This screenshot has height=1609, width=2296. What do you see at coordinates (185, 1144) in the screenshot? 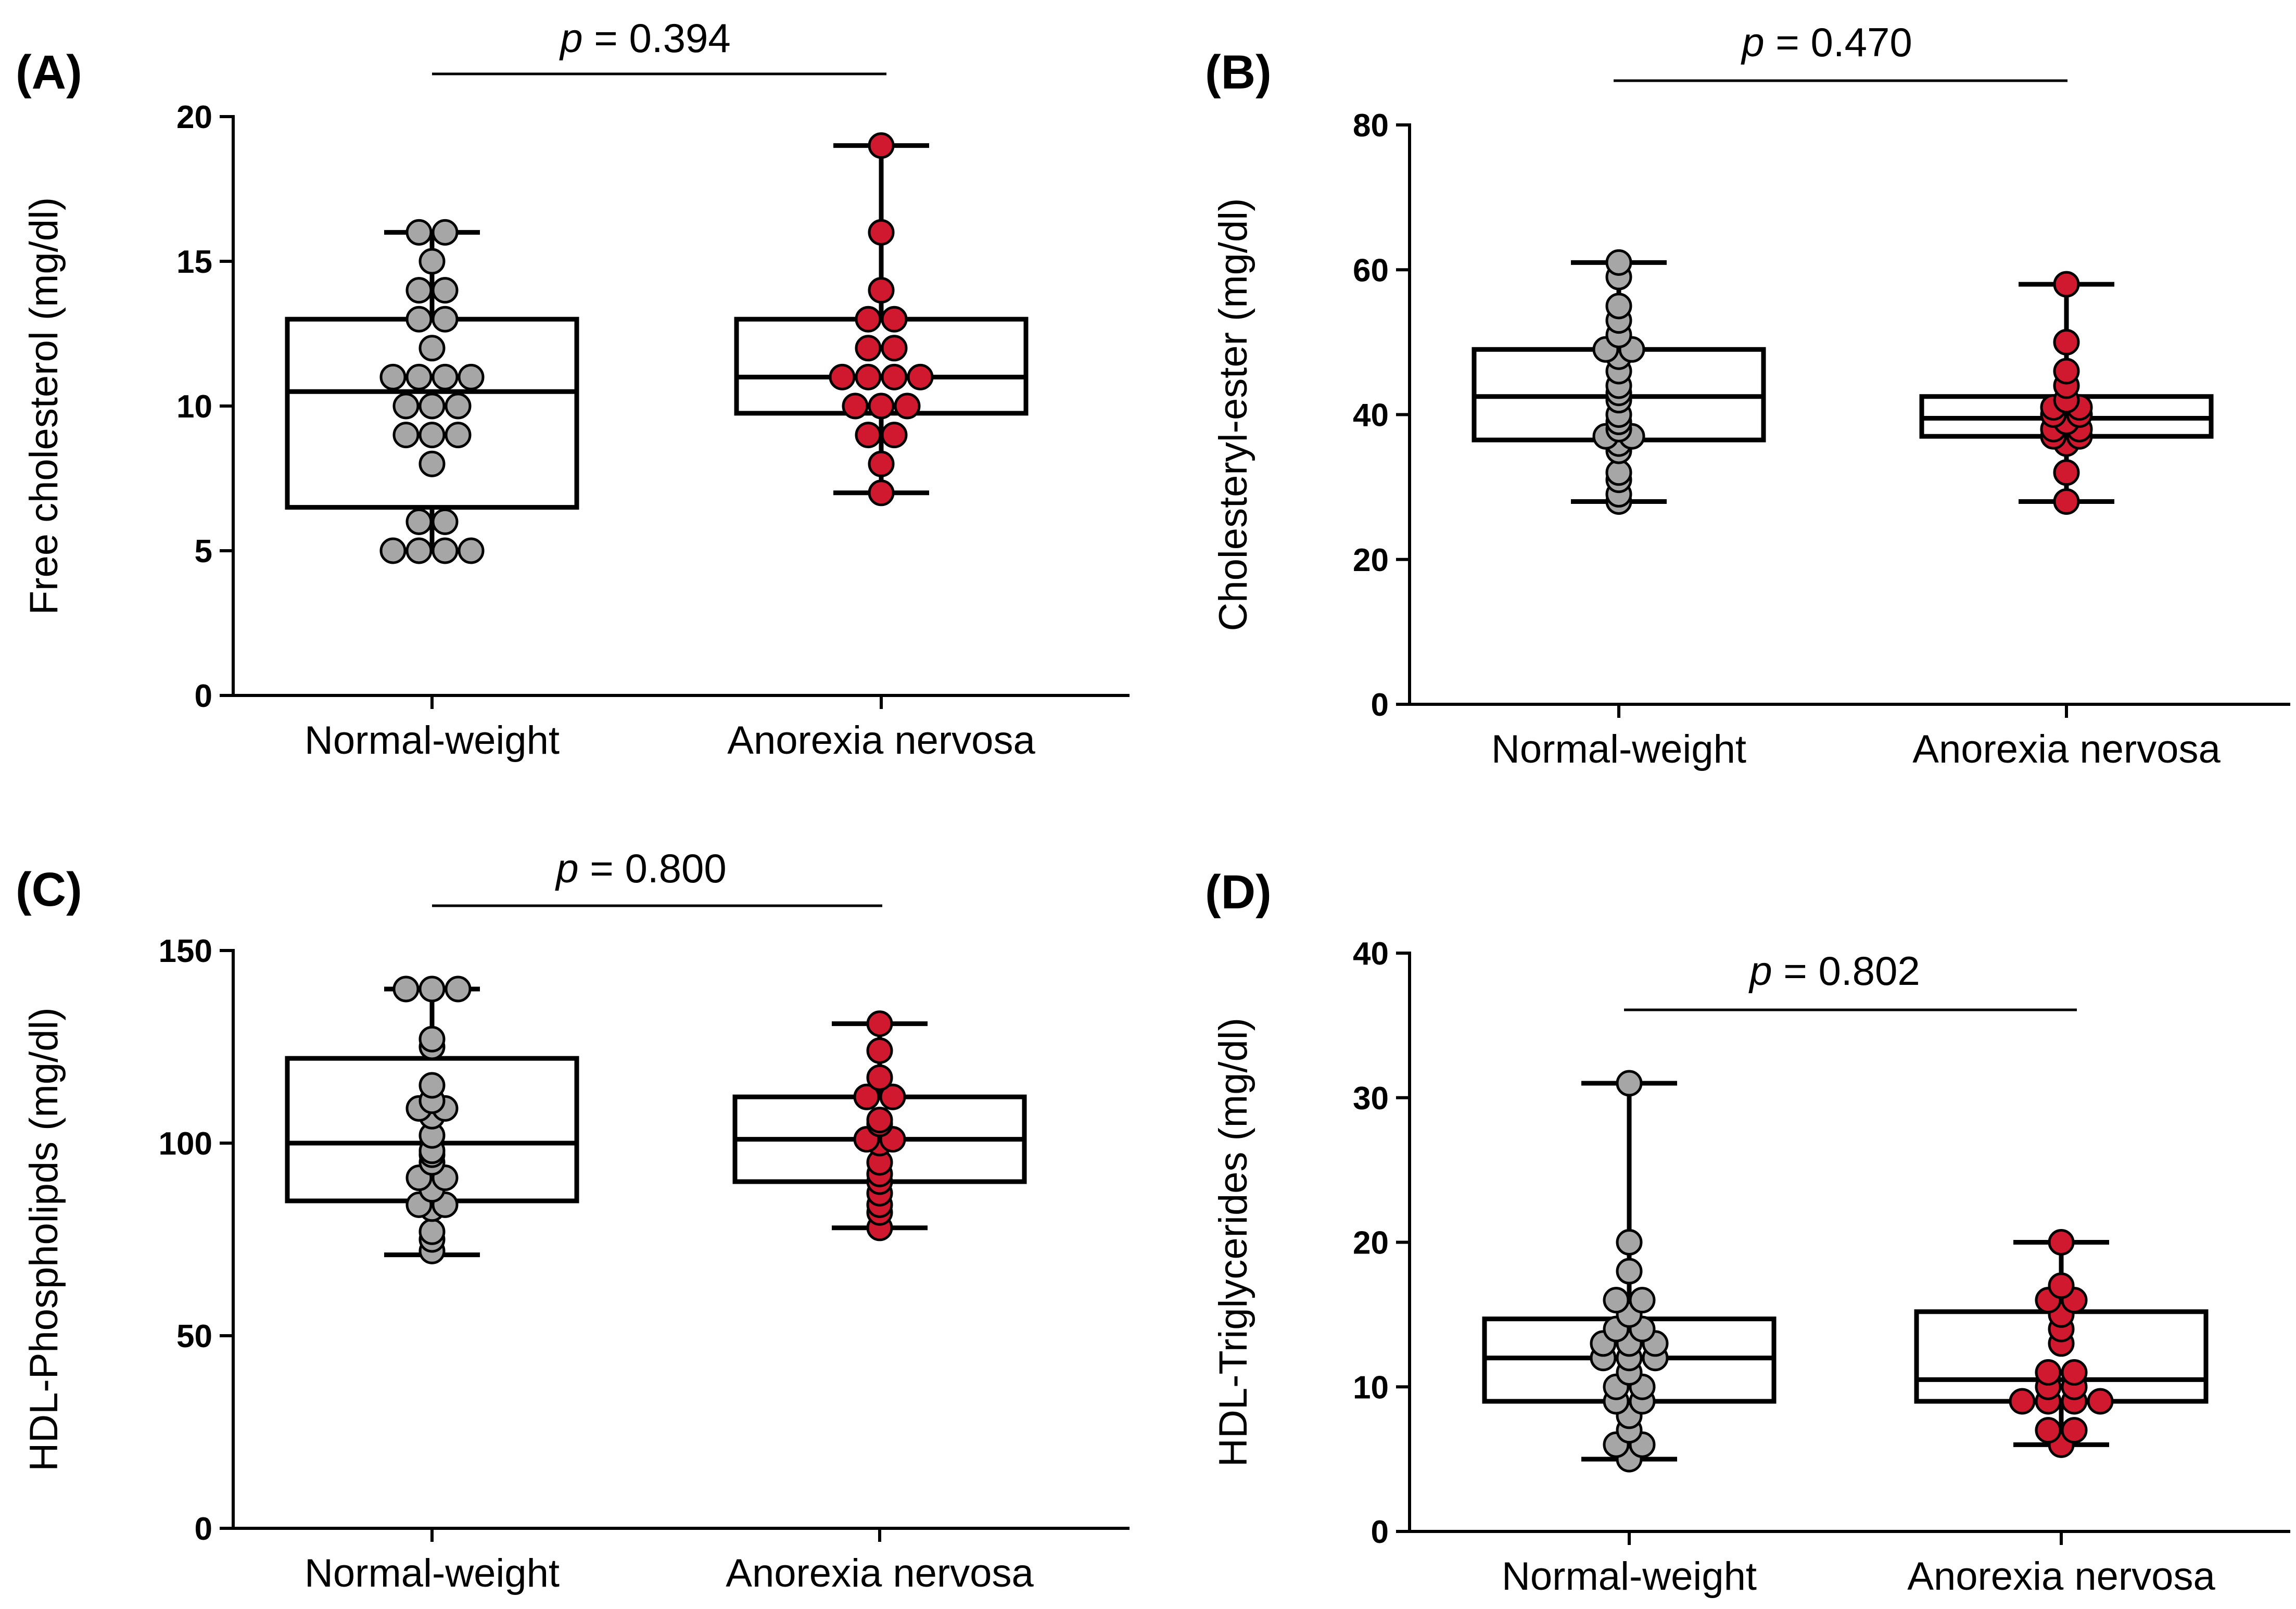
I see `y-tick-label: 100` at bounding box center [185, 1144].